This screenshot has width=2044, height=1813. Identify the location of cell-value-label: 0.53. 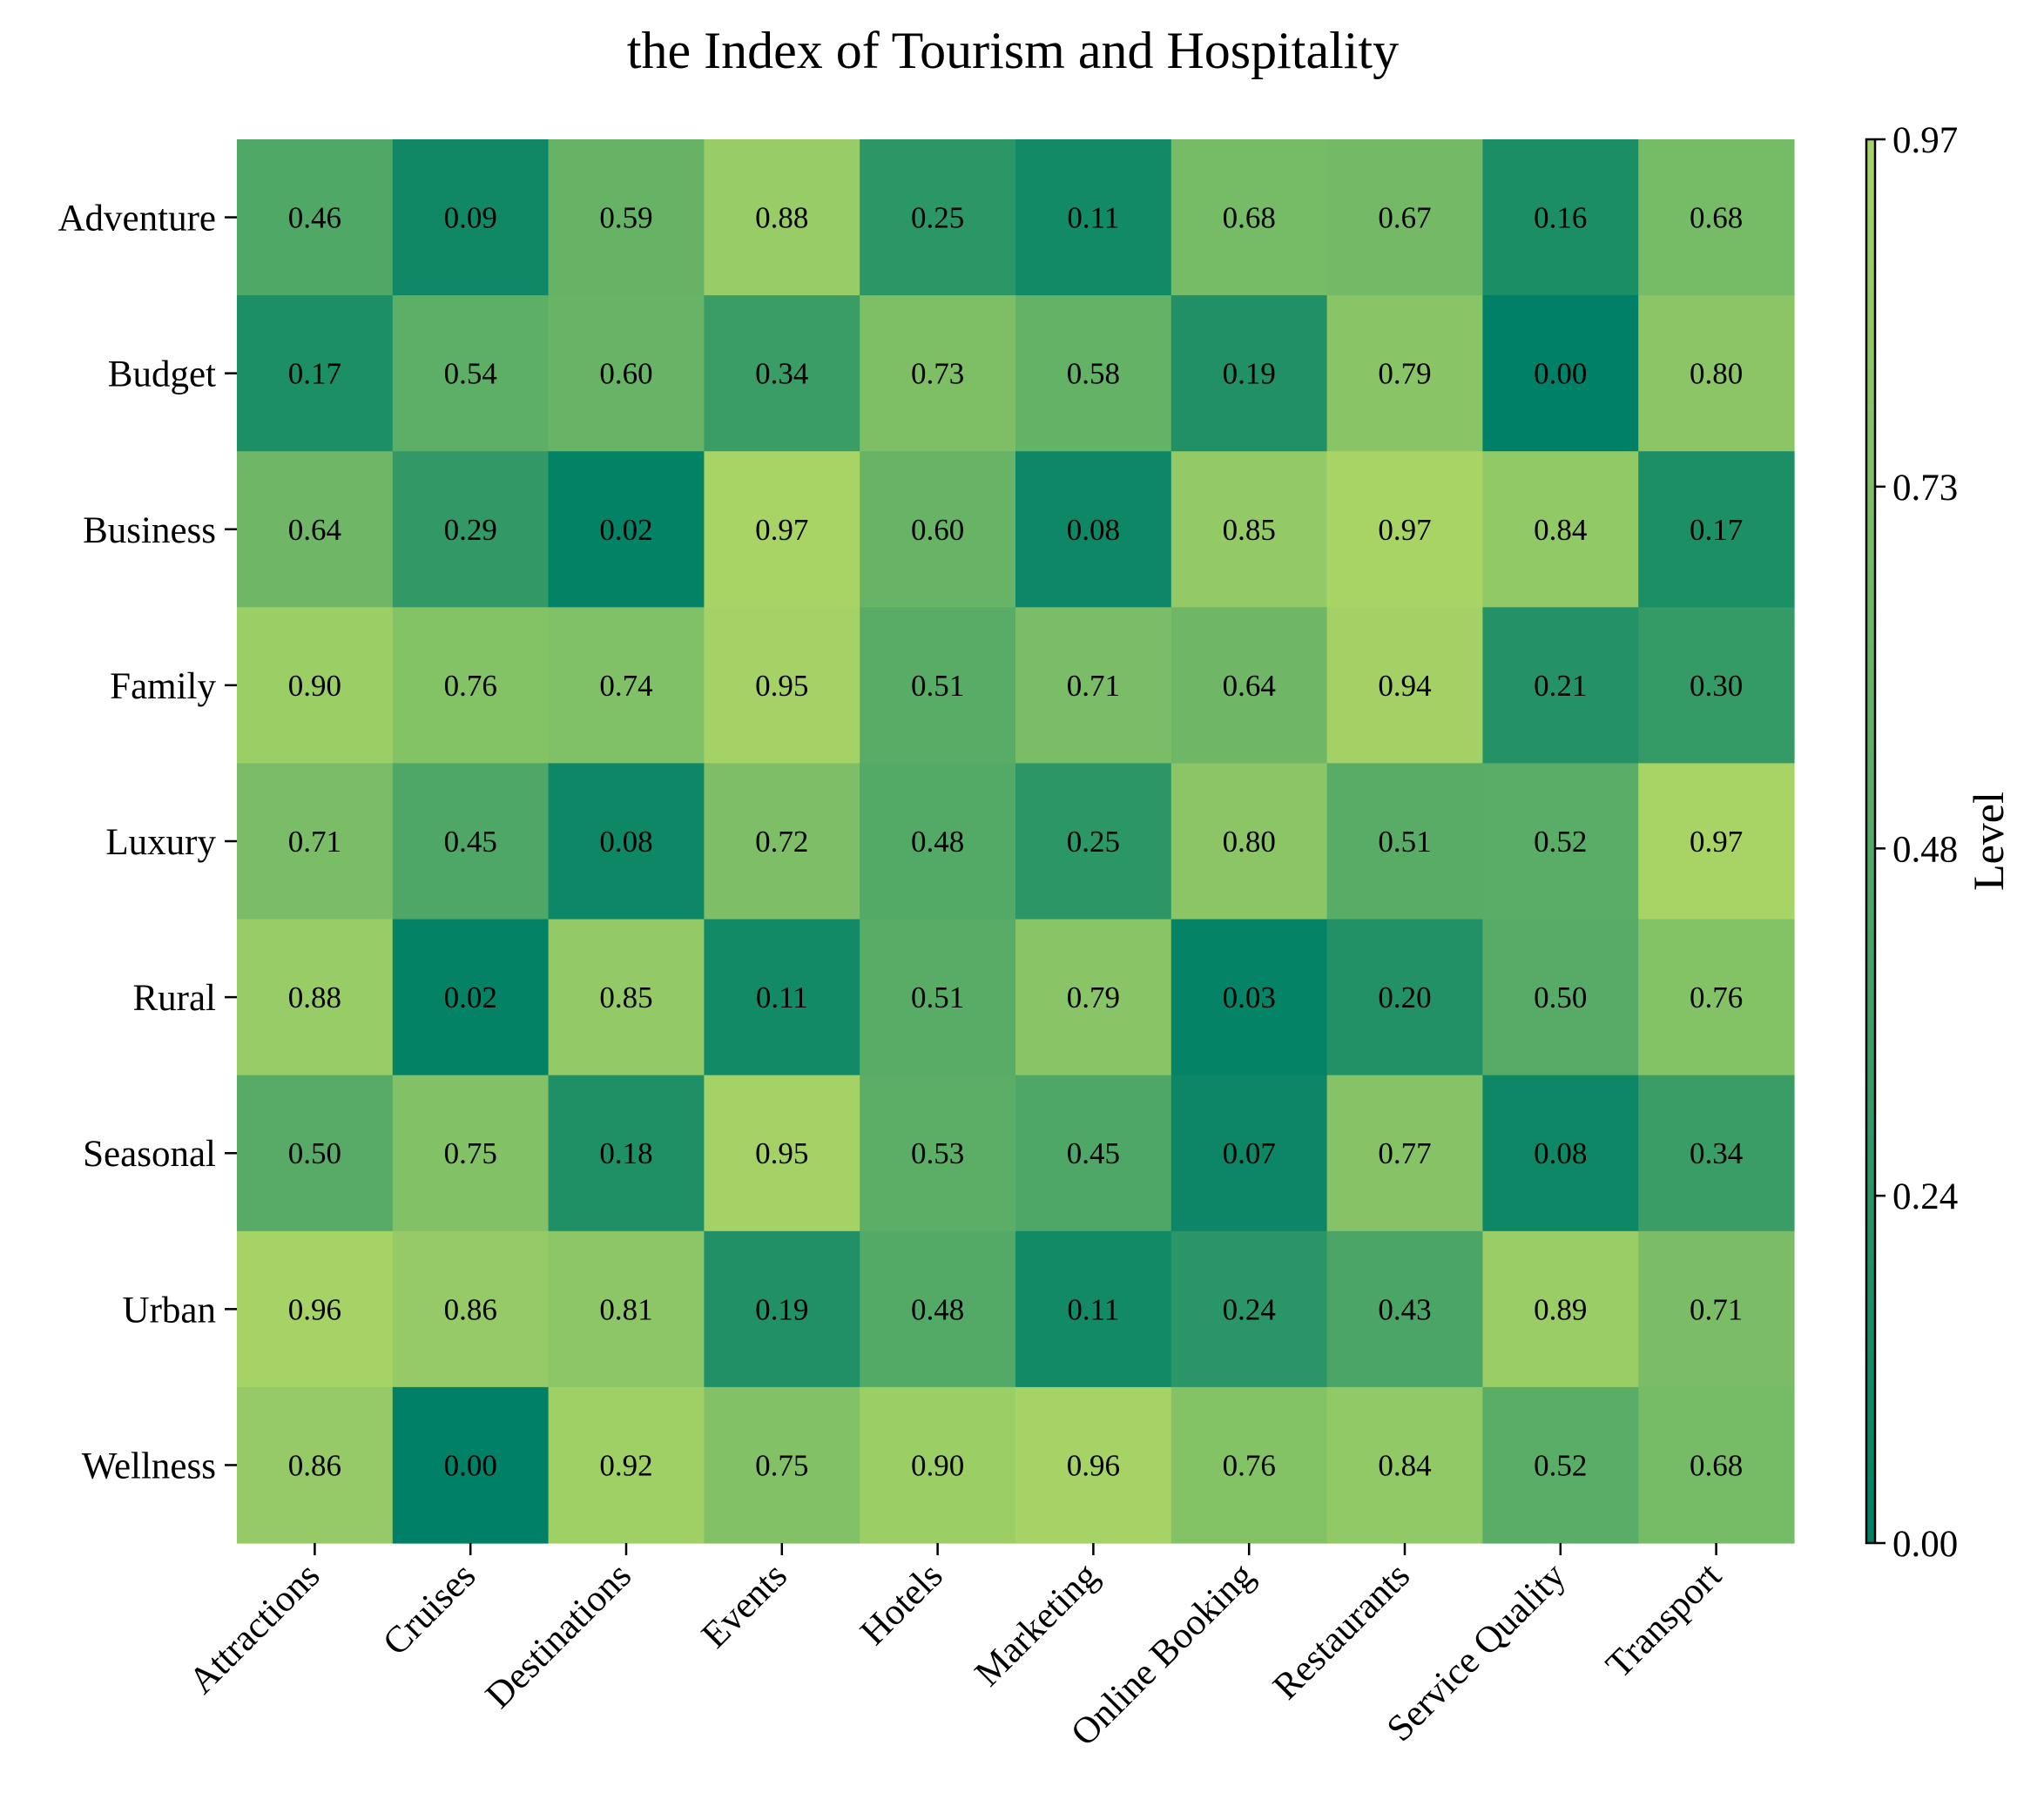
(937, 1153).